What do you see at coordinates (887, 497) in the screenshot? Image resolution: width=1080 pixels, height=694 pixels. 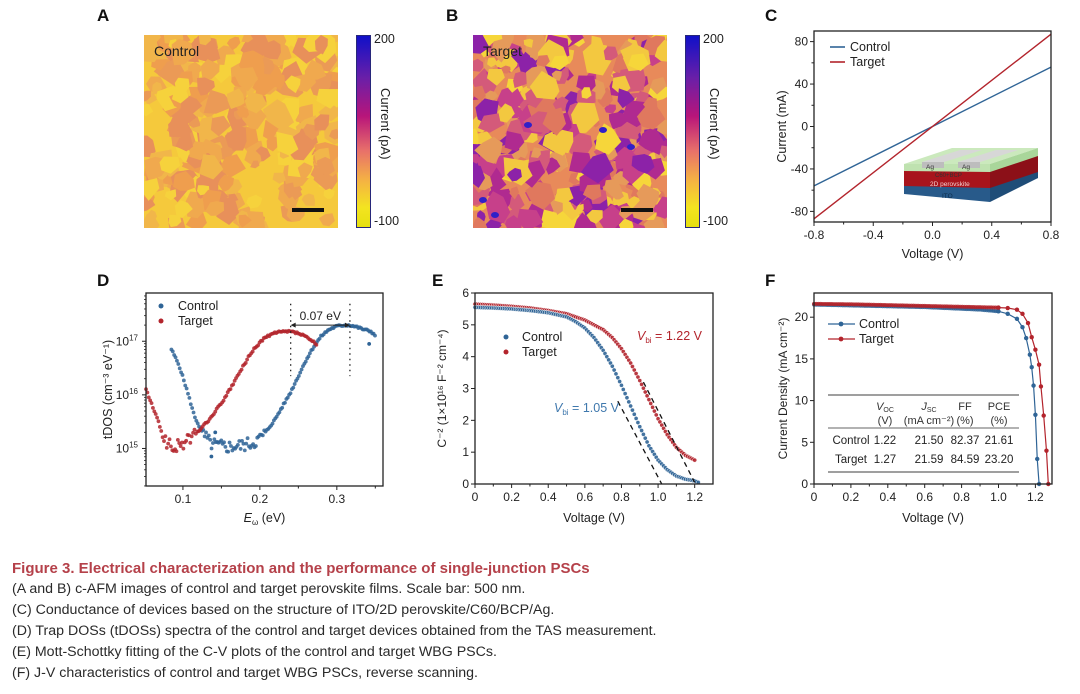 I see `chart-f-xtick-label: 0.4` at bounding box center [887, 497].